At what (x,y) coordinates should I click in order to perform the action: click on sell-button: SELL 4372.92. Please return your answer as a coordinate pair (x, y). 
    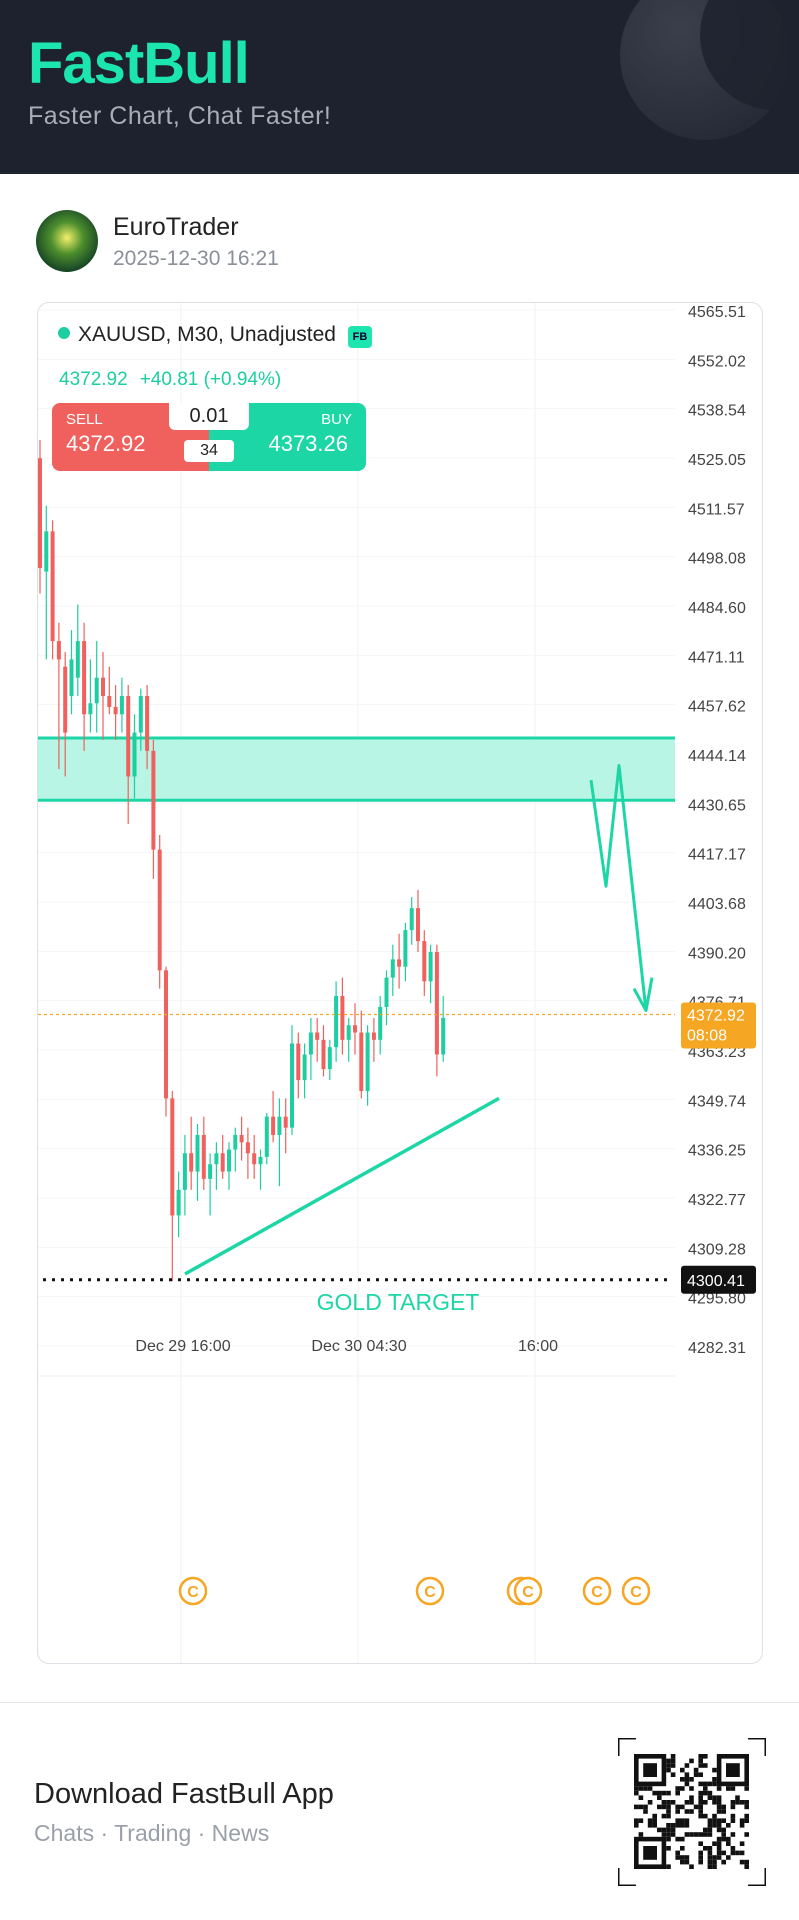
    Looking at the image, I should click on (130, 437).